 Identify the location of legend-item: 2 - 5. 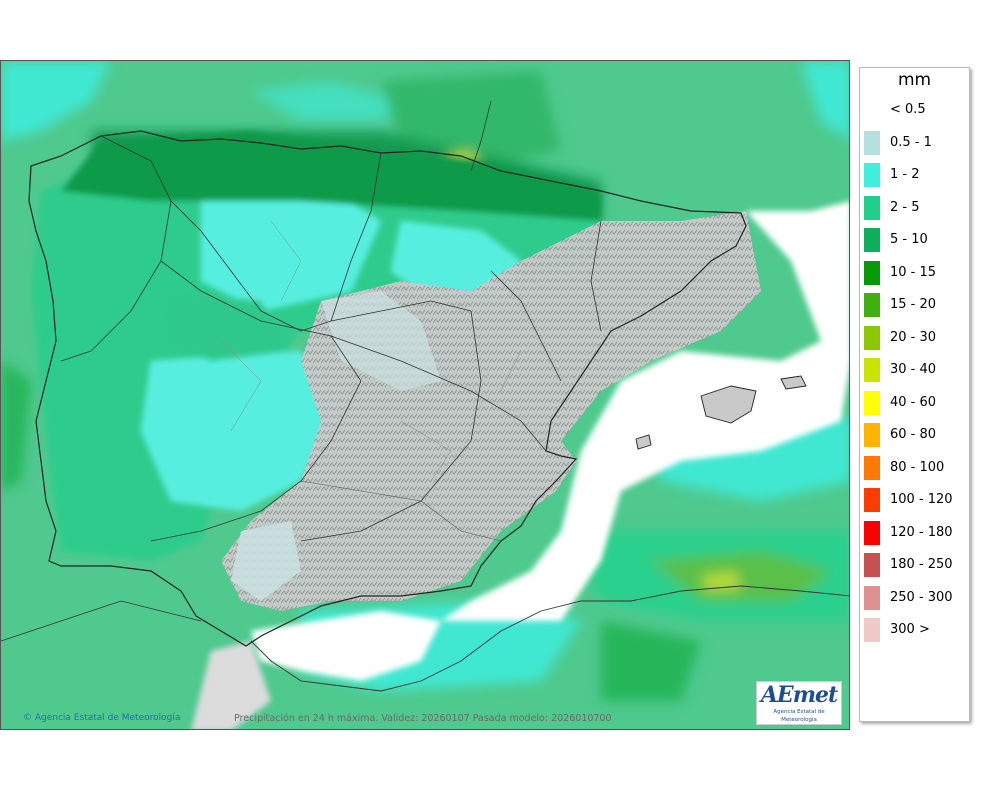
(916, 207).